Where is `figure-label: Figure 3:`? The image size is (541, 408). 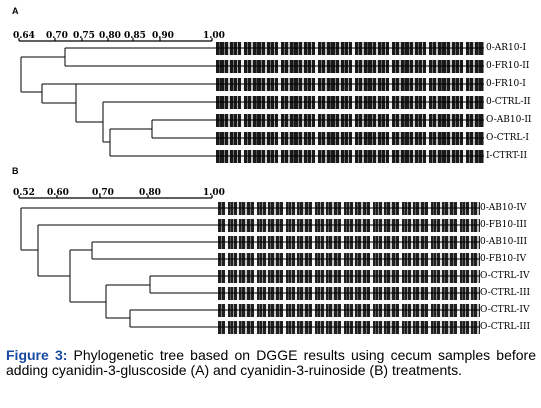 figure-label: Figure 3: is located at coordinates (37, 355).